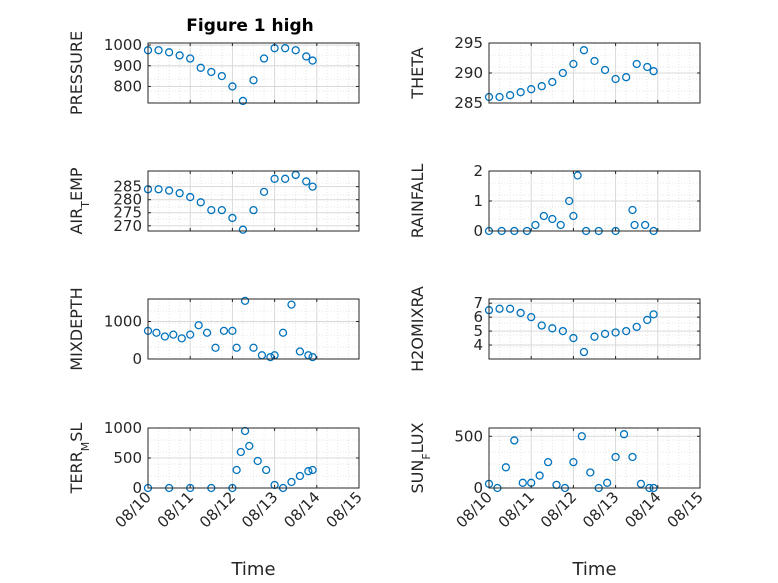  I want to click on y-tick-label: 275, so click(127, 213).